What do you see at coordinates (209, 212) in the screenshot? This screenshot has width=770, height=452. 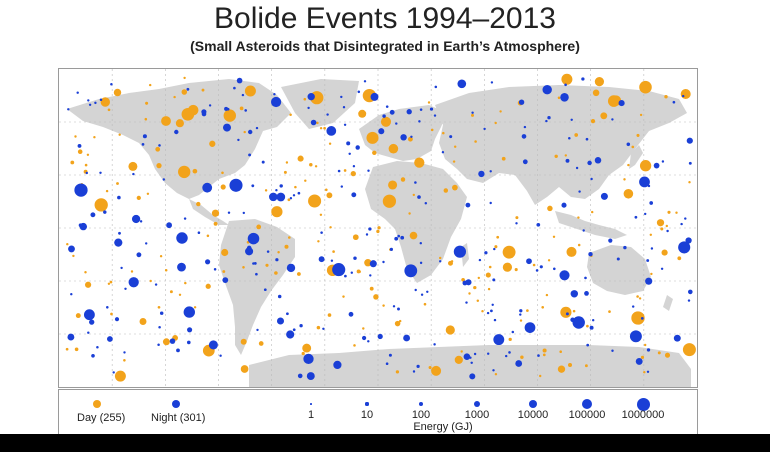 I see `landmass-central-america` at bounding box center [209, 212].